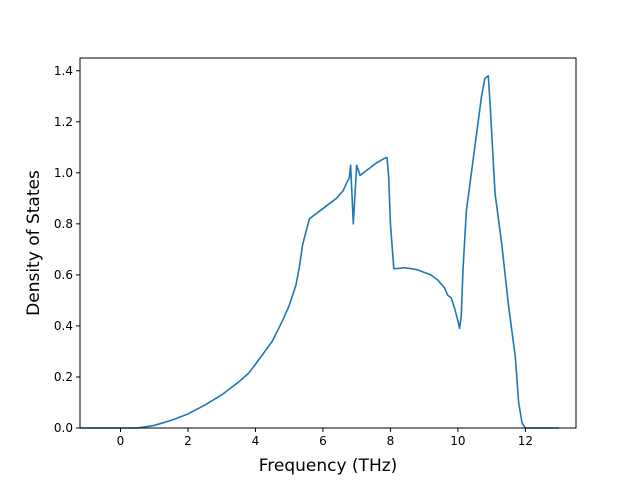  Describe the element at coordinates (63, 275) in the screenshot. I see `y-tick-label: 0.6` at that location.